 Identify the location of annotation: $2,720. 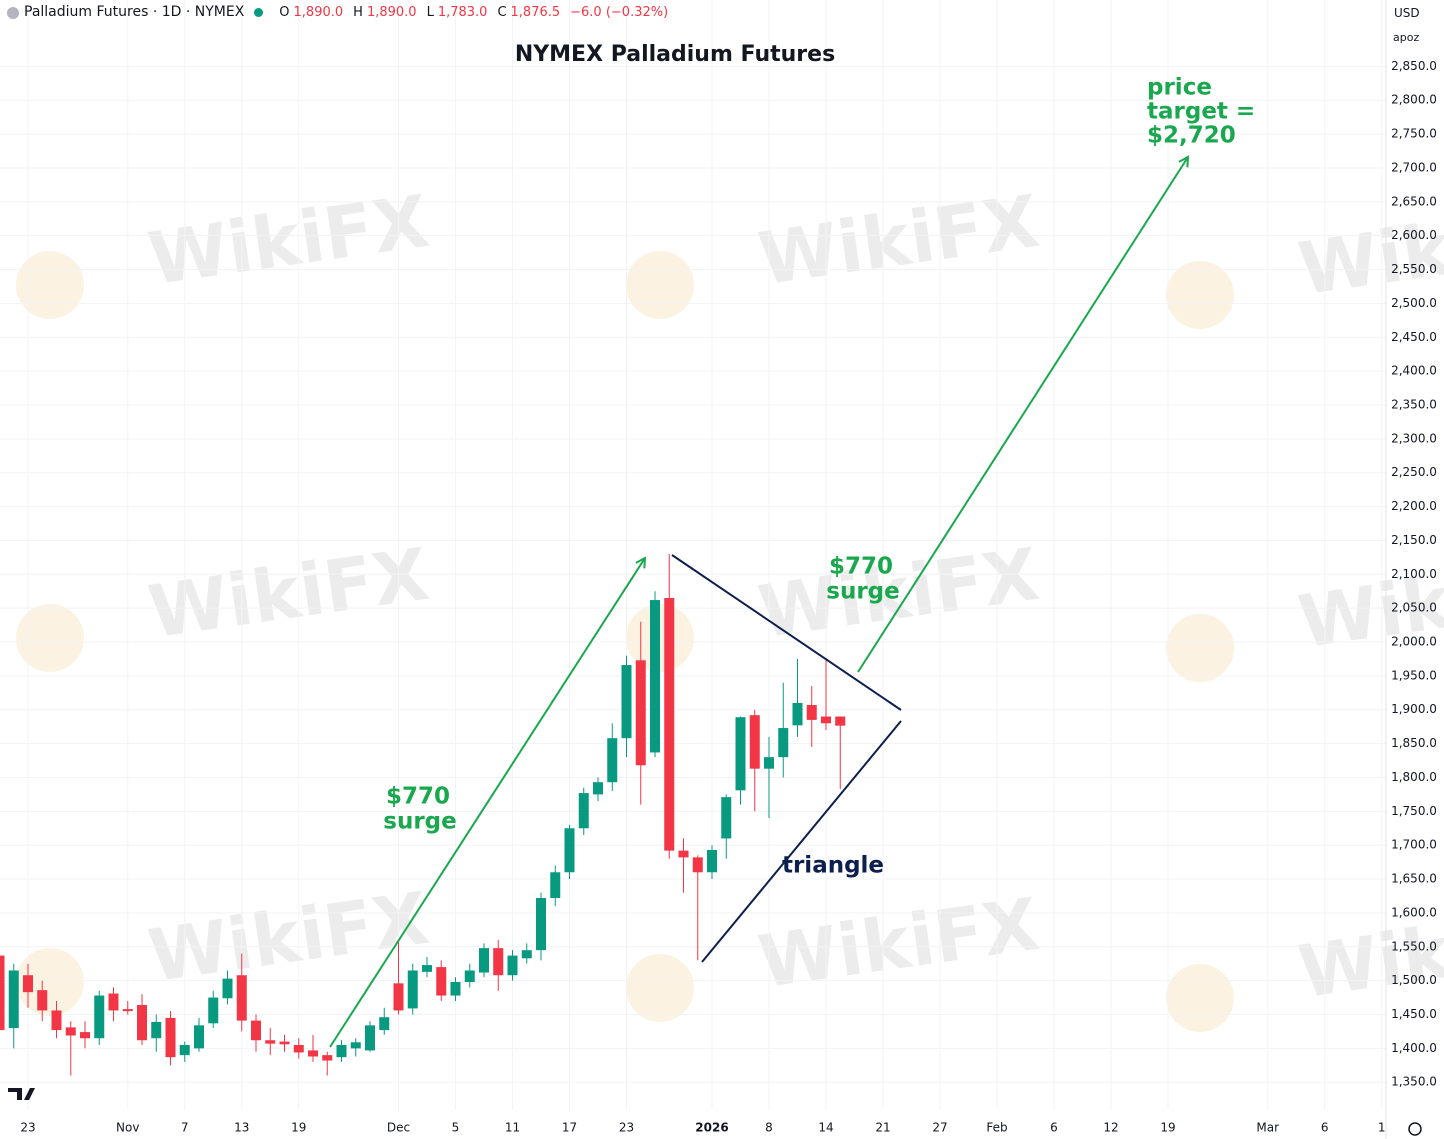
(1191, 136).